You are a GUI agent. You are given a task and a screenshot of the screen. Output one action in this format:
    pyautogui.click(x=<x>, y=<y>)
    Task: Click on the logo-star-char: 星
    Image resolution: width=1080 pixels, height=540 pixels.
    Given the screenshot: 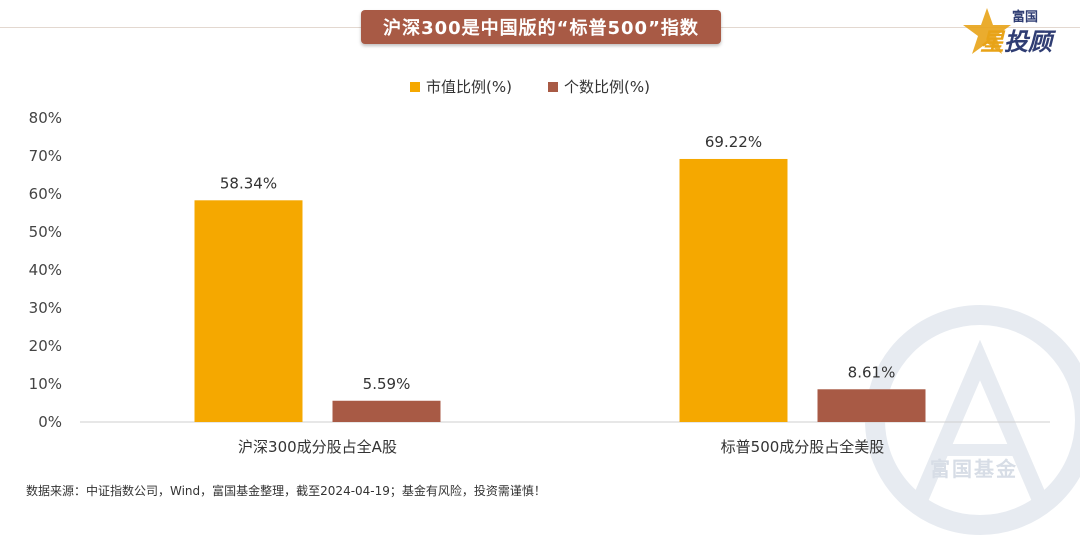 What is the action you would take?
    pyautogui.click(x=992, y=42)
    